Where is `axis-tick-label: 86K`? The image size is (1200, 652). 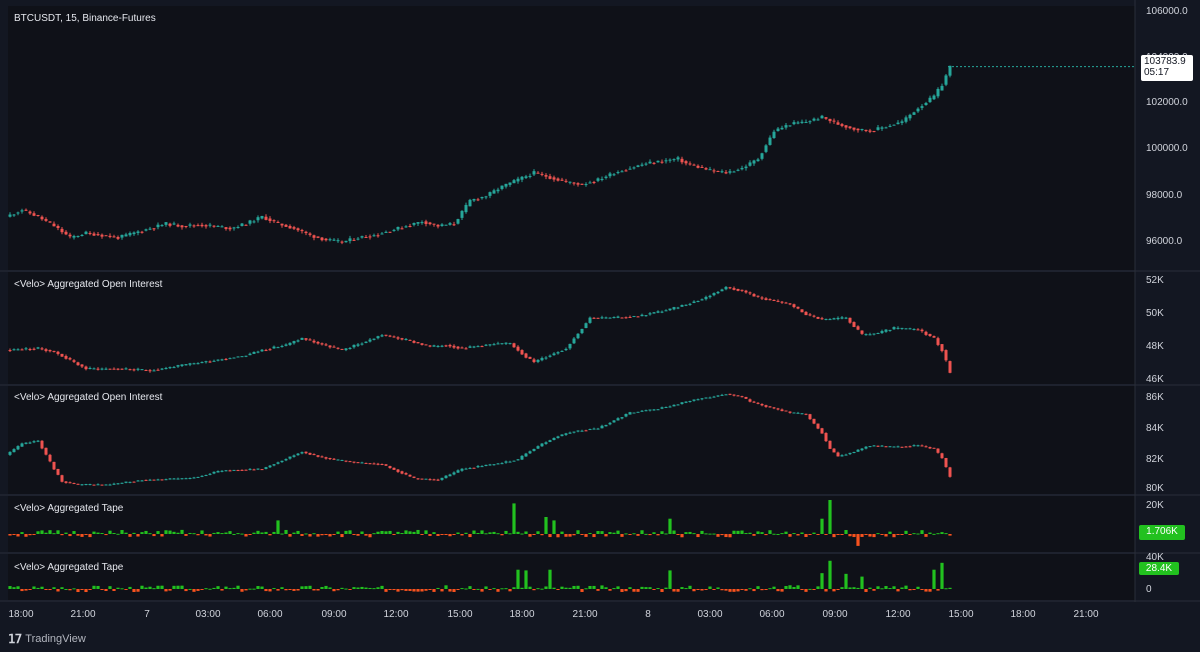
axis-tick-label: 86K is located at coordinates (1155, 397).